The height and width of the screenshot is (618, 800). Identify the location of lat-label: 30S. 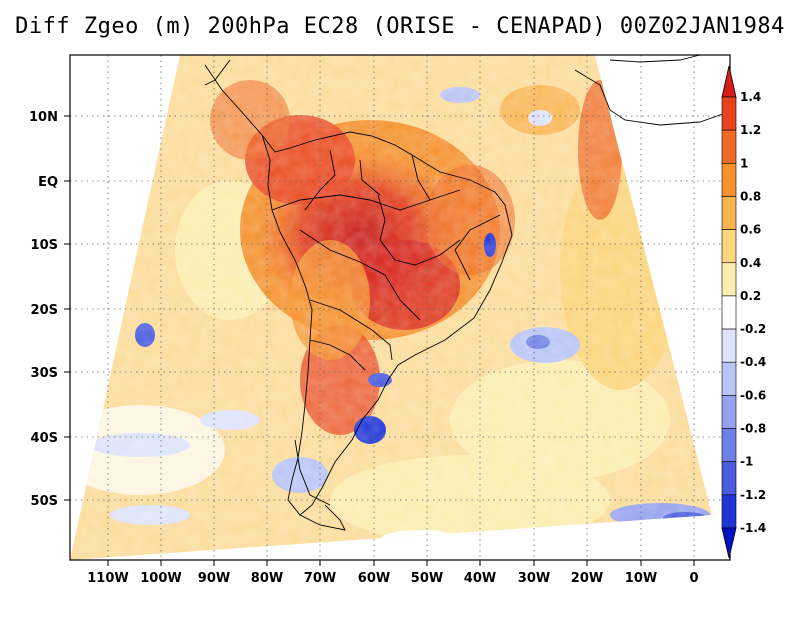
(44, 373).